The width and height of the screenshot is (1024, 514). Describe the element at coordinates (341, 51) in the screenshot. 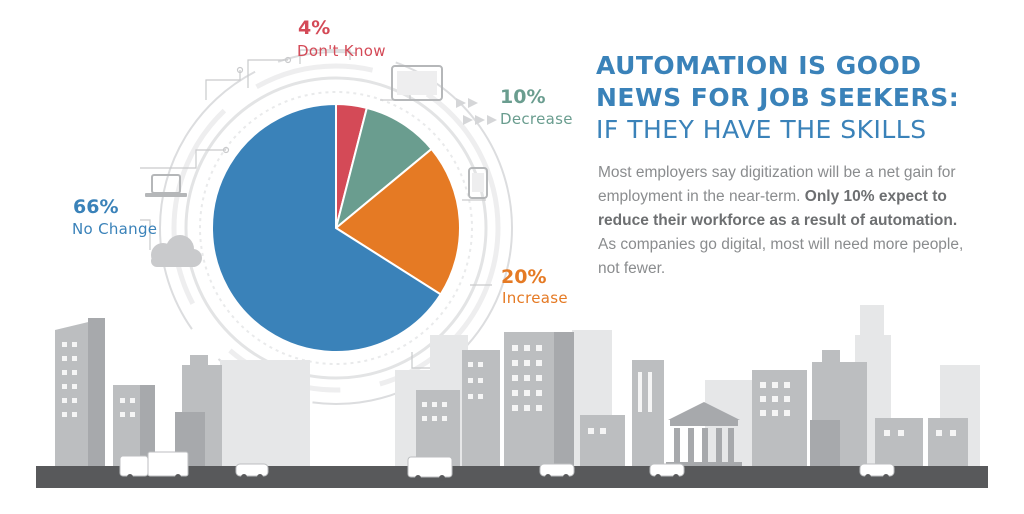

I see `label-dont-know: Don't Know` at that location.